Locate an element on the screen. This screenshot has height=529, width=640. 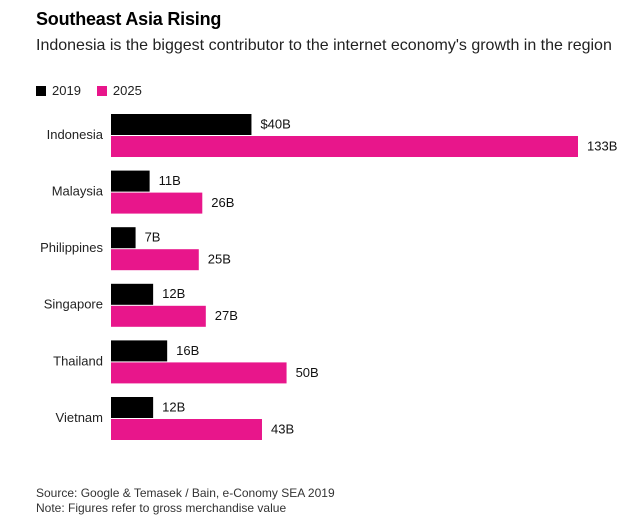
category-label-vietnam: Vietnam is located at coordinates (79, 417).